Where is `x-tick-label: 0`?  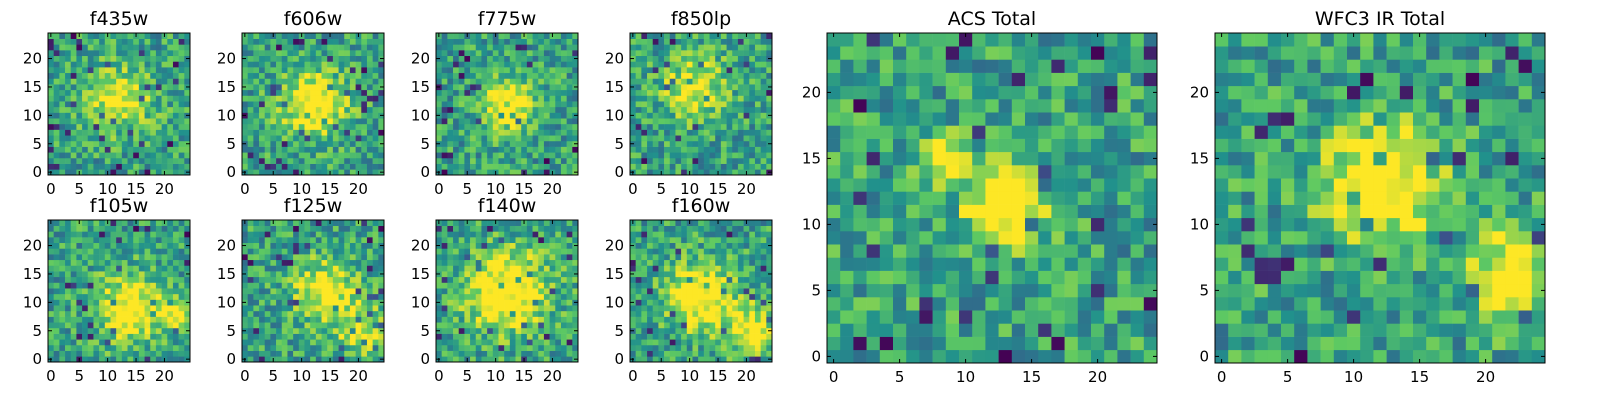 x-tick-label: 0 is located at coordinates (245, 189).